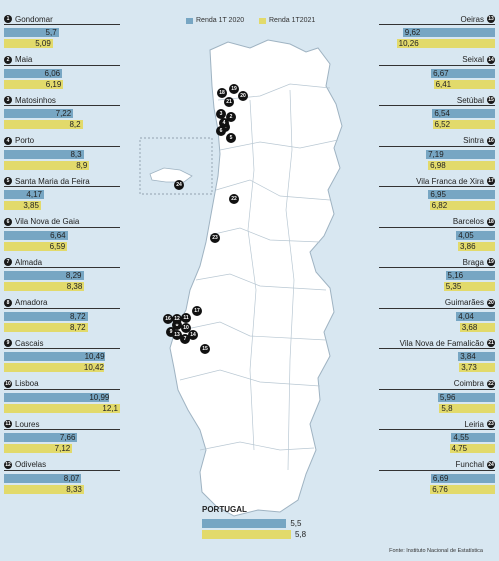 This screenshot has height=561, width=499. Describe the element at coordinates (99, 397) in the screenshot. I see `value-2020-10: 10,99` at that location.